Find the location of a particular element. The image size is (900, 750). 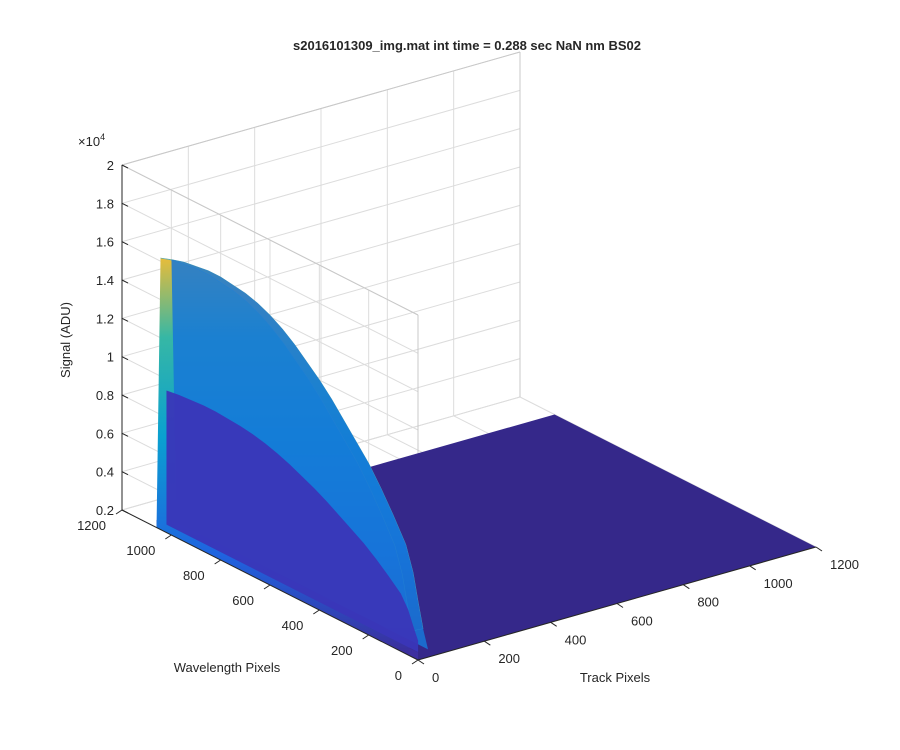

secondary-ridge is located at coordinates (292, 521).